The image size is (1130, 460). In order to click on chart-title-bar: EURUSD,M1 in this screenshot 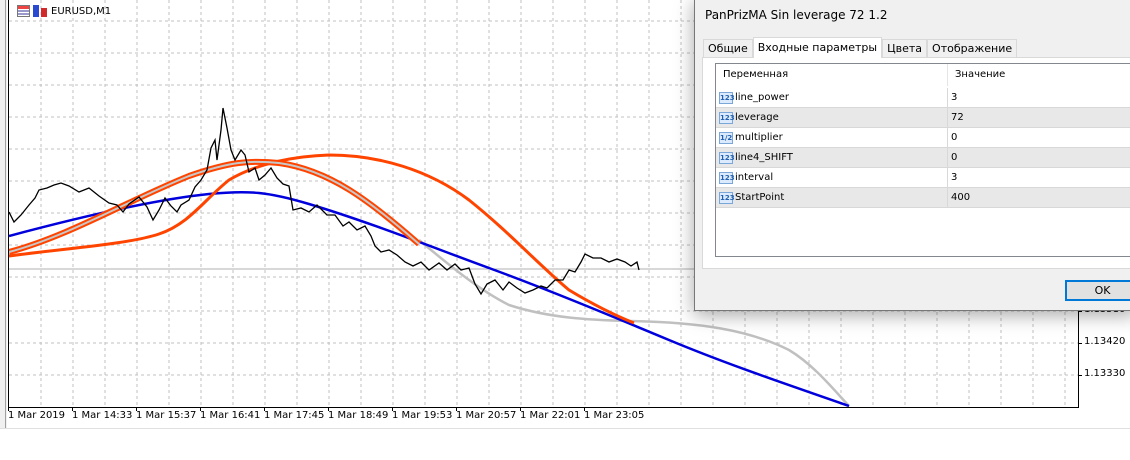, I will do `click(64, 11)`.